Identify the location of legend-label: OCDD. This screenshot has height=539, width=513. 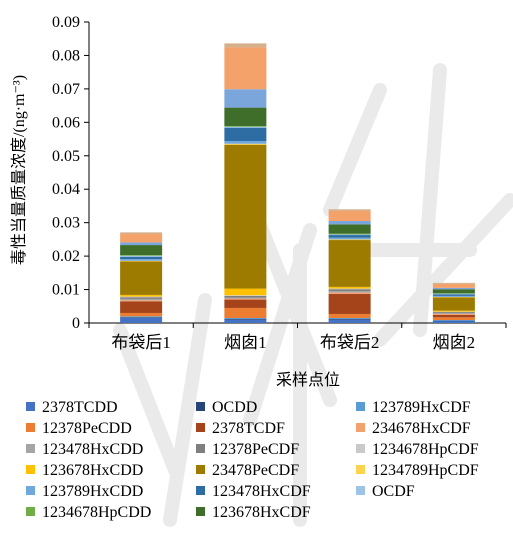
(234, 407).